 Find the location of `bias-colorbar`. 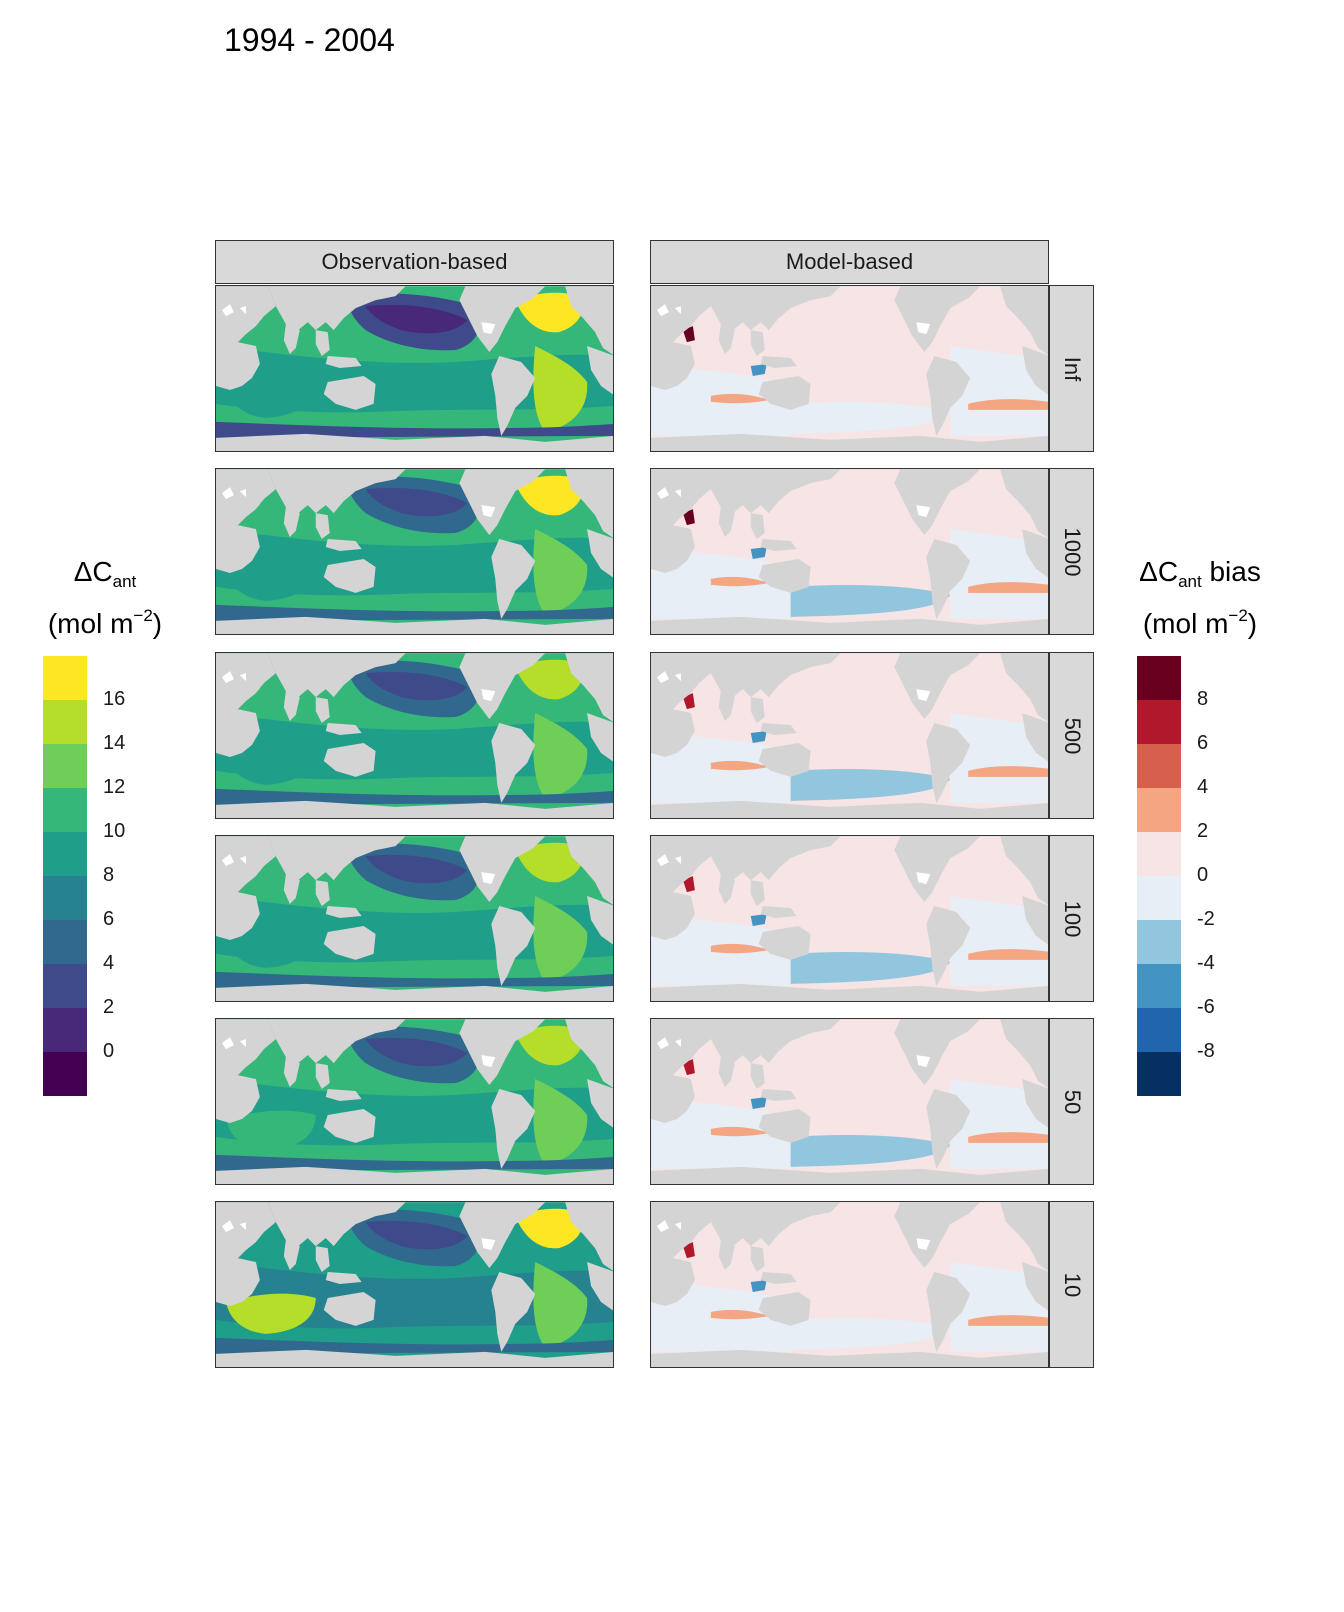

bias-colorbar is located at coordinates (1159, 876).